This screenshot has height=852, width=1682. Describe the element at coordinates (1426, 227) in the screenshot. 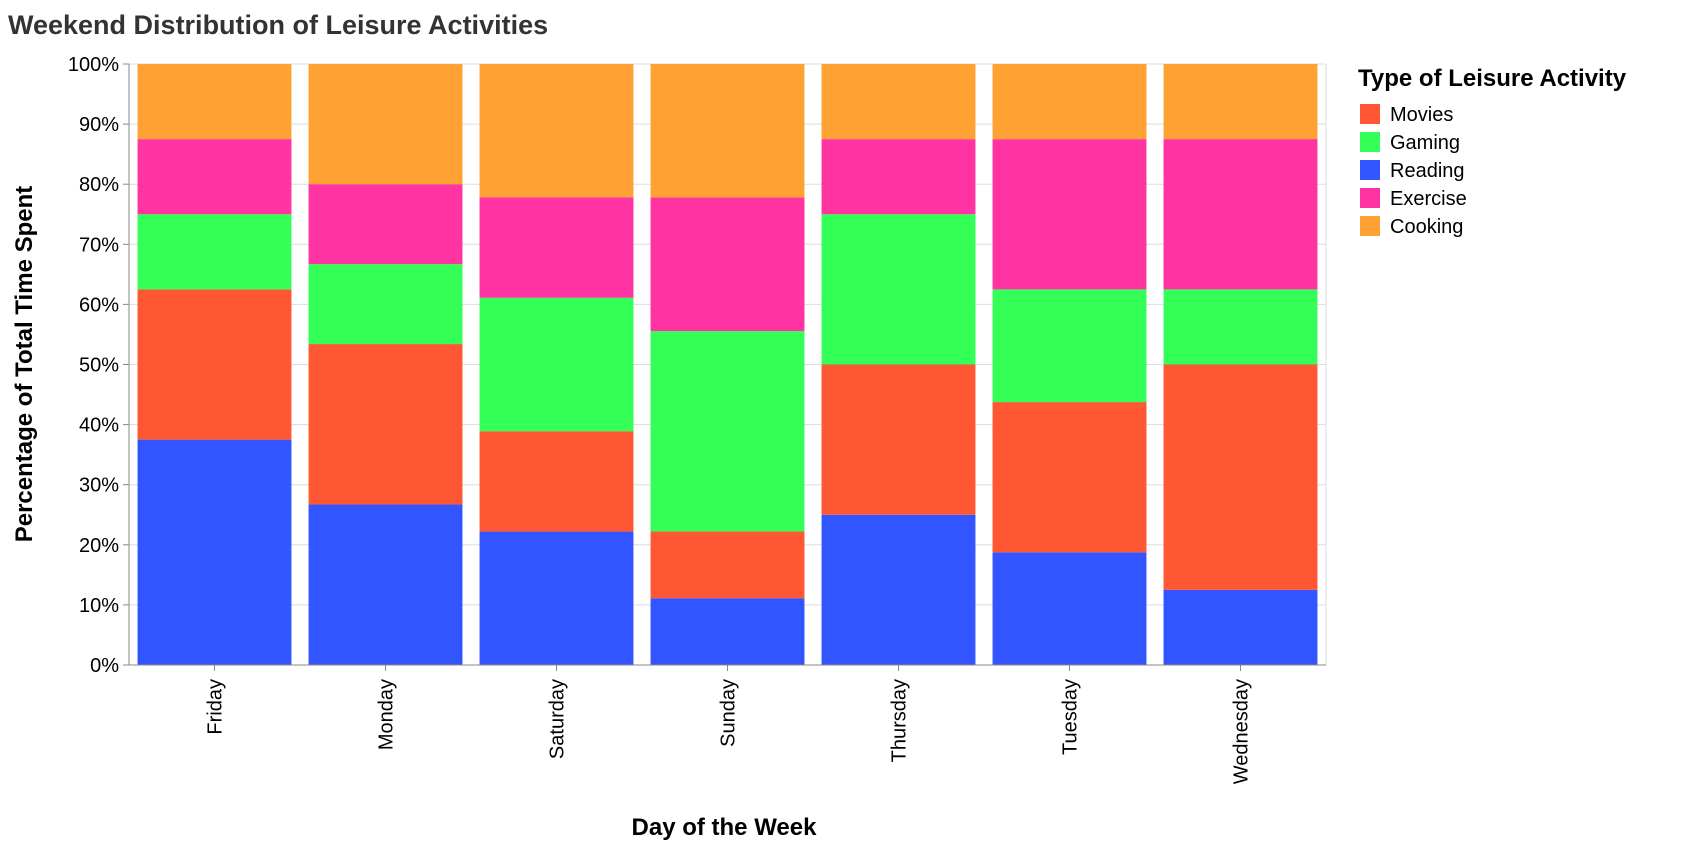

I see `legend-label-cooking: Cooking` at that location.